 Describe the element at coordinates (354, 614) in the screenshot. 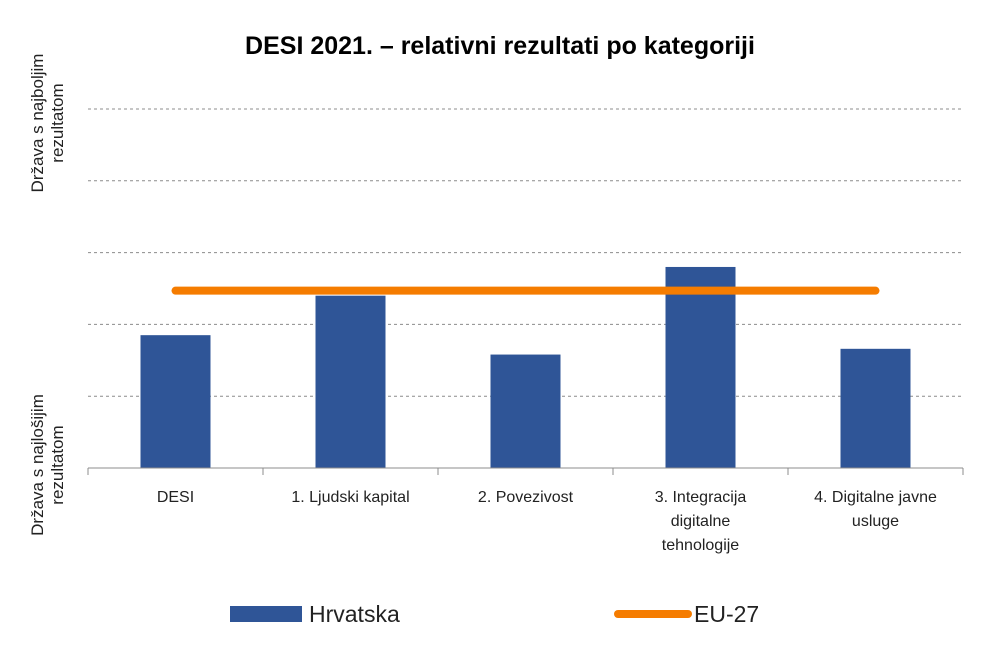

I see `legend-label-hrvatska: Hrvatska` at that location.